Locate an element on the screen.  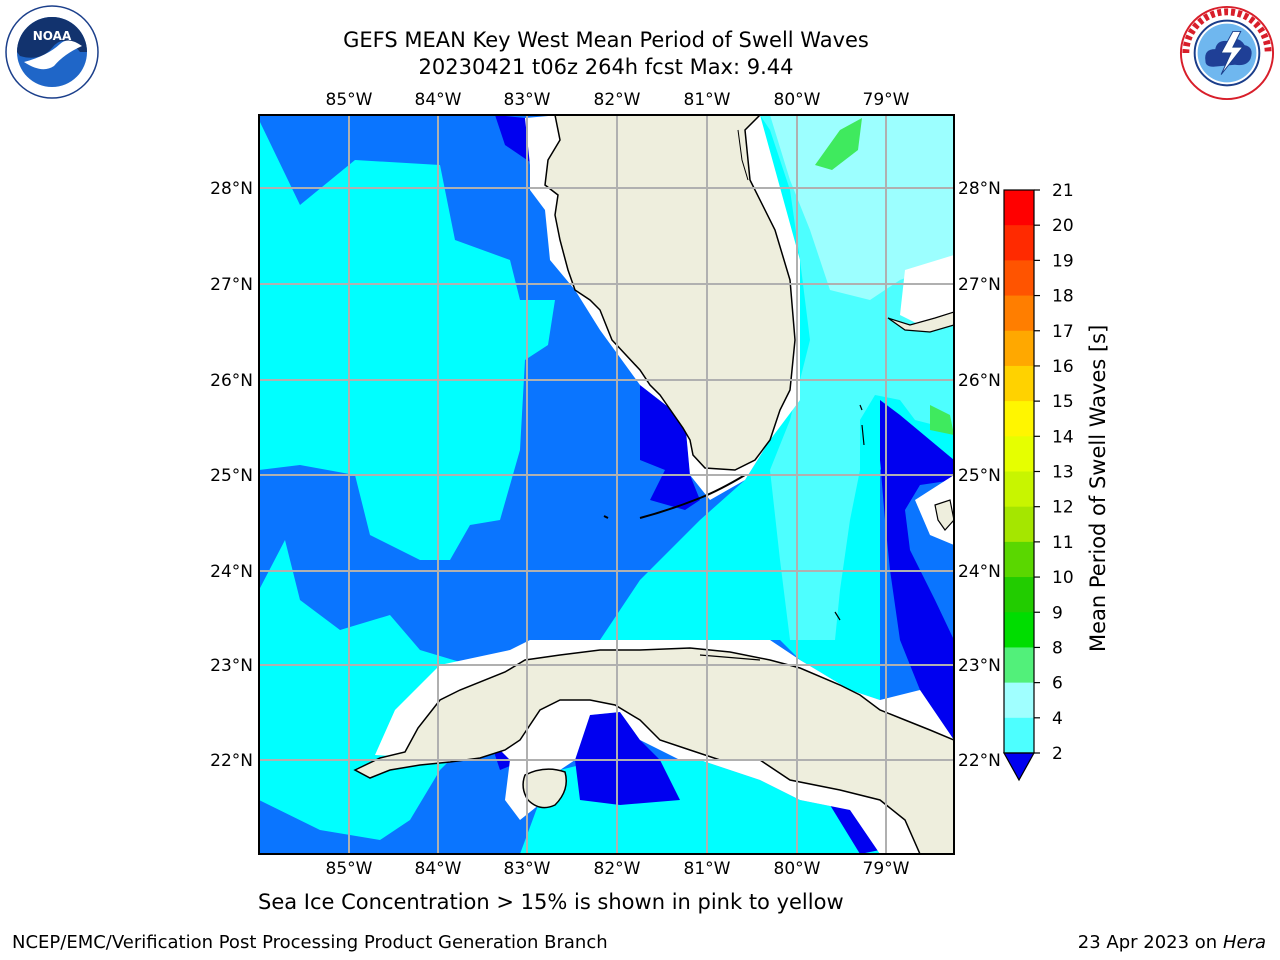
small-cays is located at coordinates (782, 532).